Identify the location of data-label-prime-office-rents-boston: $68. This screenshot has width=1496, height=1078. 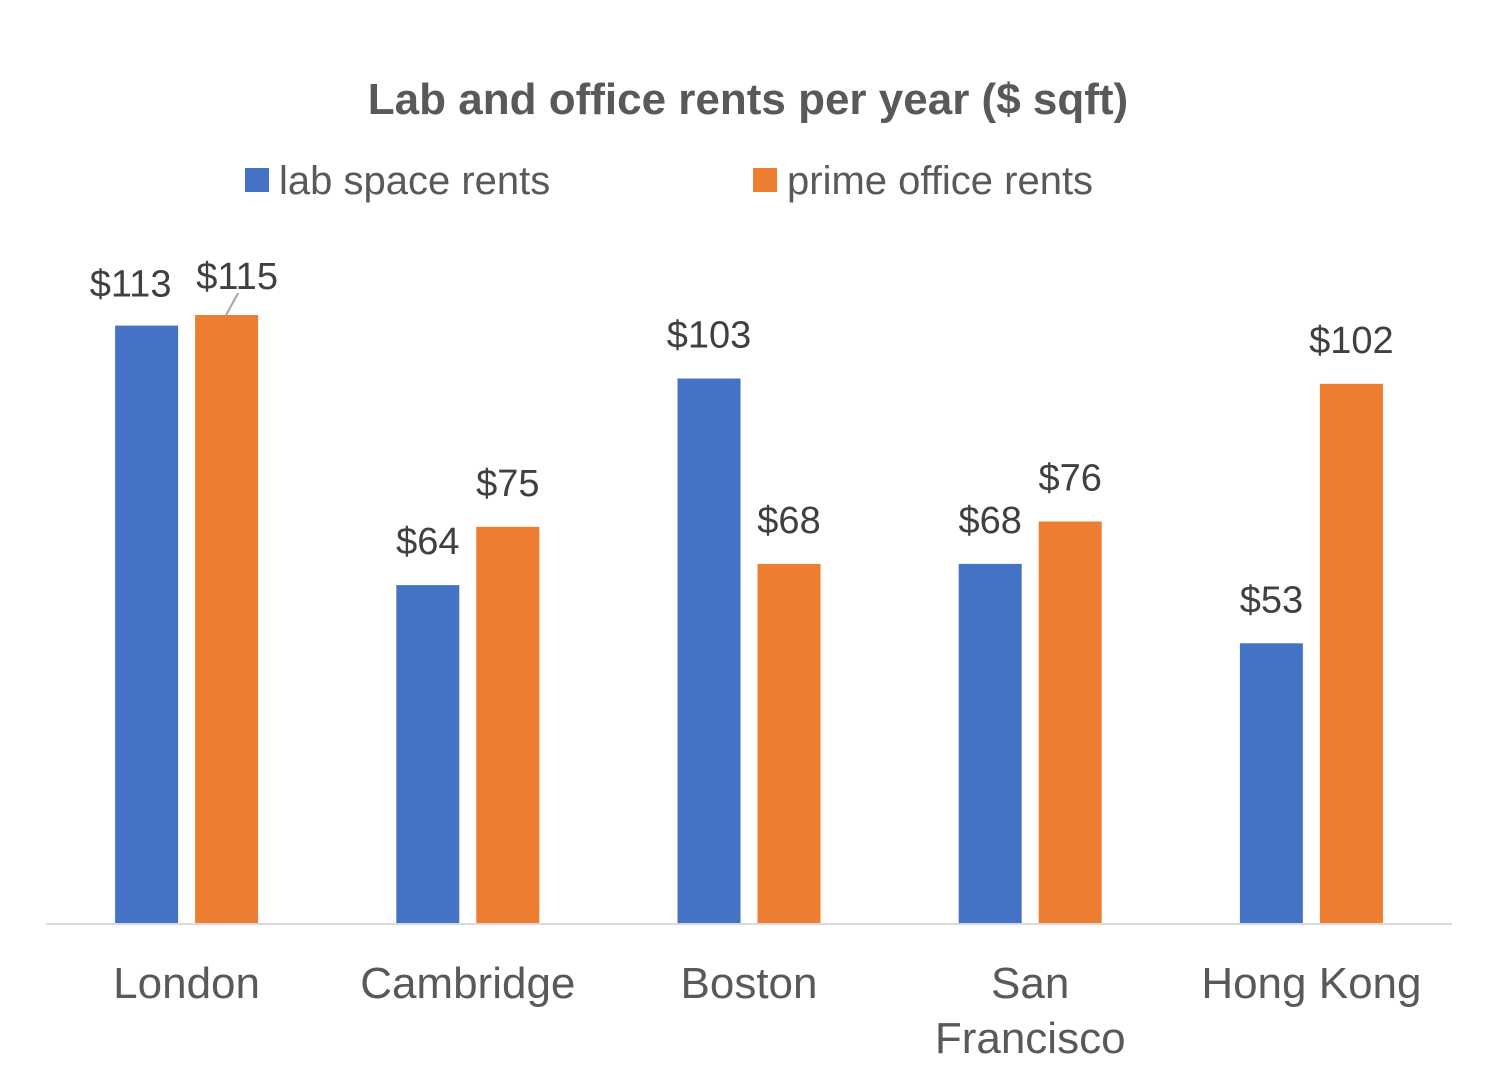
(788, 521).